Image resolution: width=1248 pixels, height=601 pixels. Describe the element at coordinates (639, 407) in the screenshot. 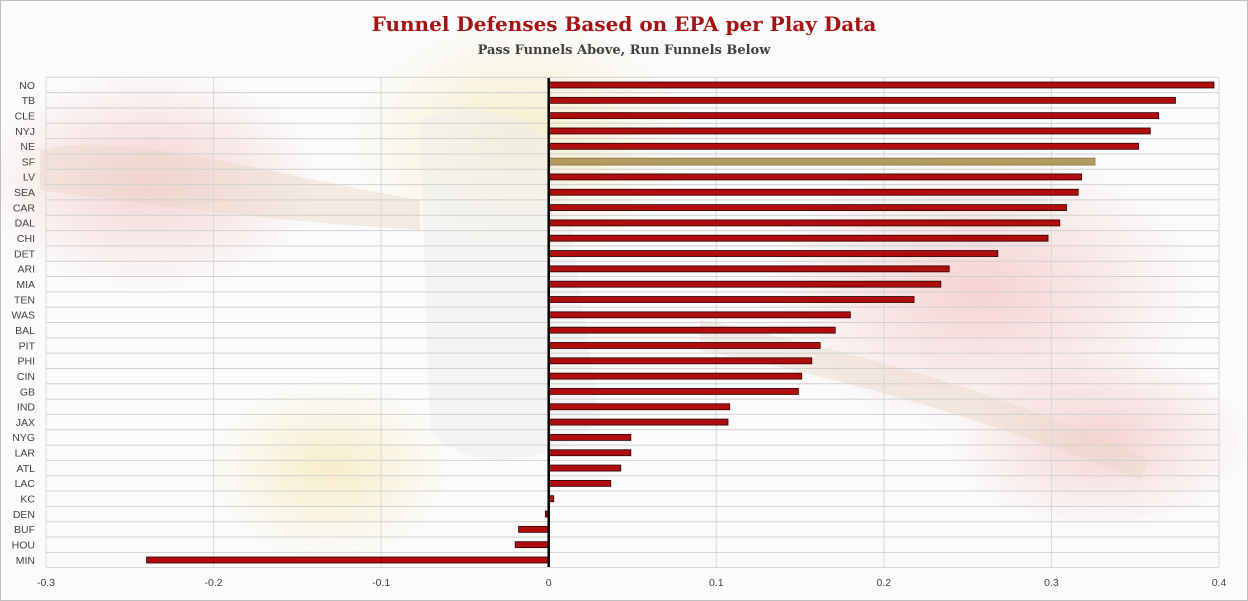

I see `bar-ind` at that location.